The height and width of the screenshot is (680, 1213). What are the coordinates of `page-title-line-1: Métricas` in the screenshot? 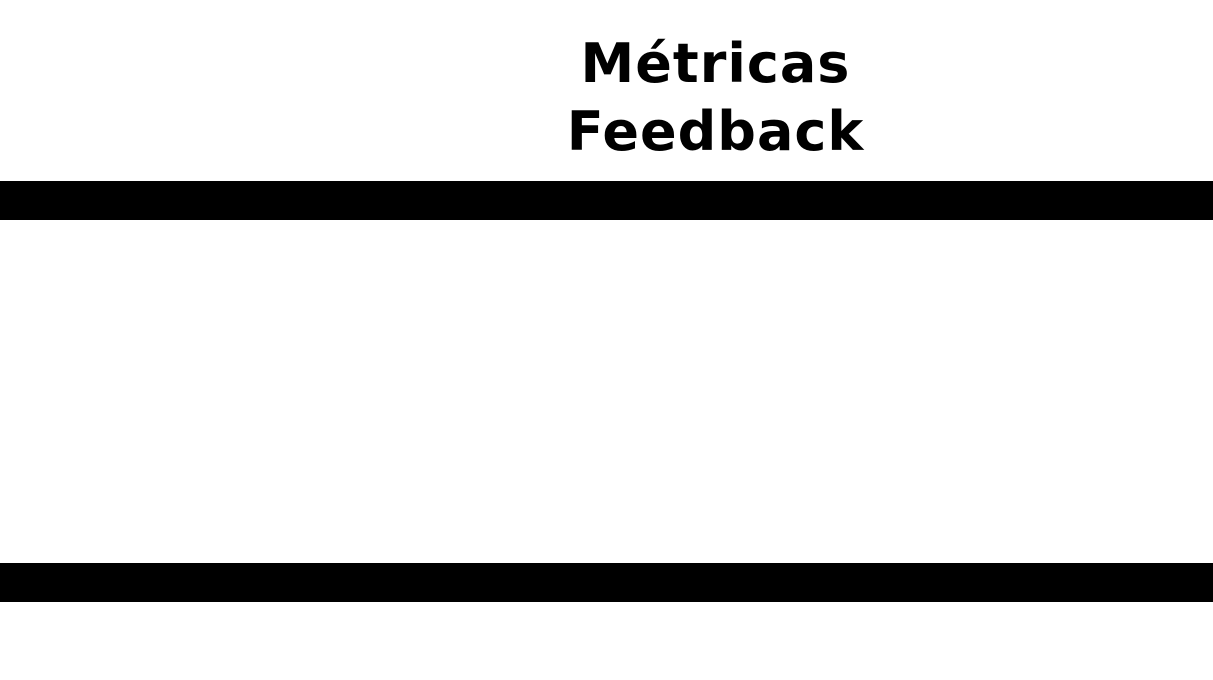 It's located at (715, 63).